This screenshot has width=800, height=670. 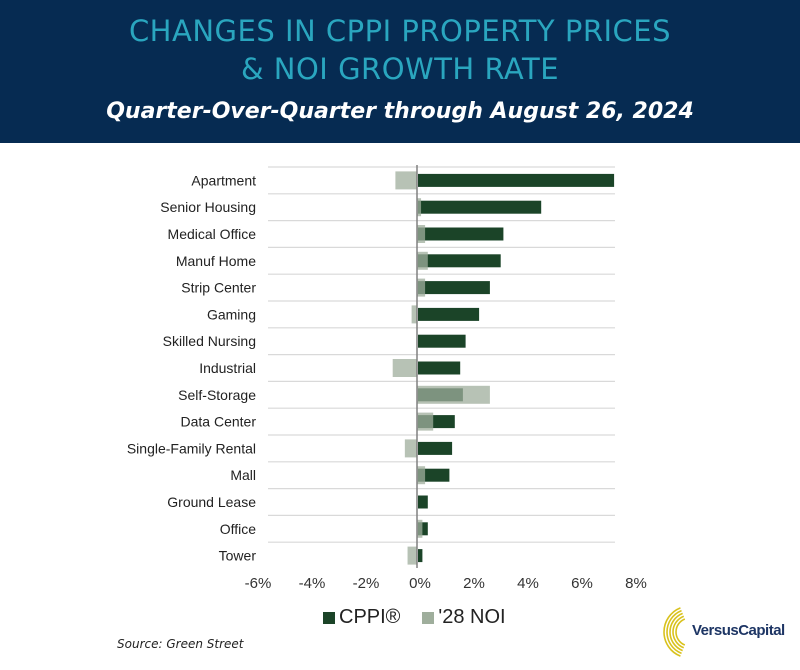 I want to click on logo-arcs-icon, so click(x=674, y=632).